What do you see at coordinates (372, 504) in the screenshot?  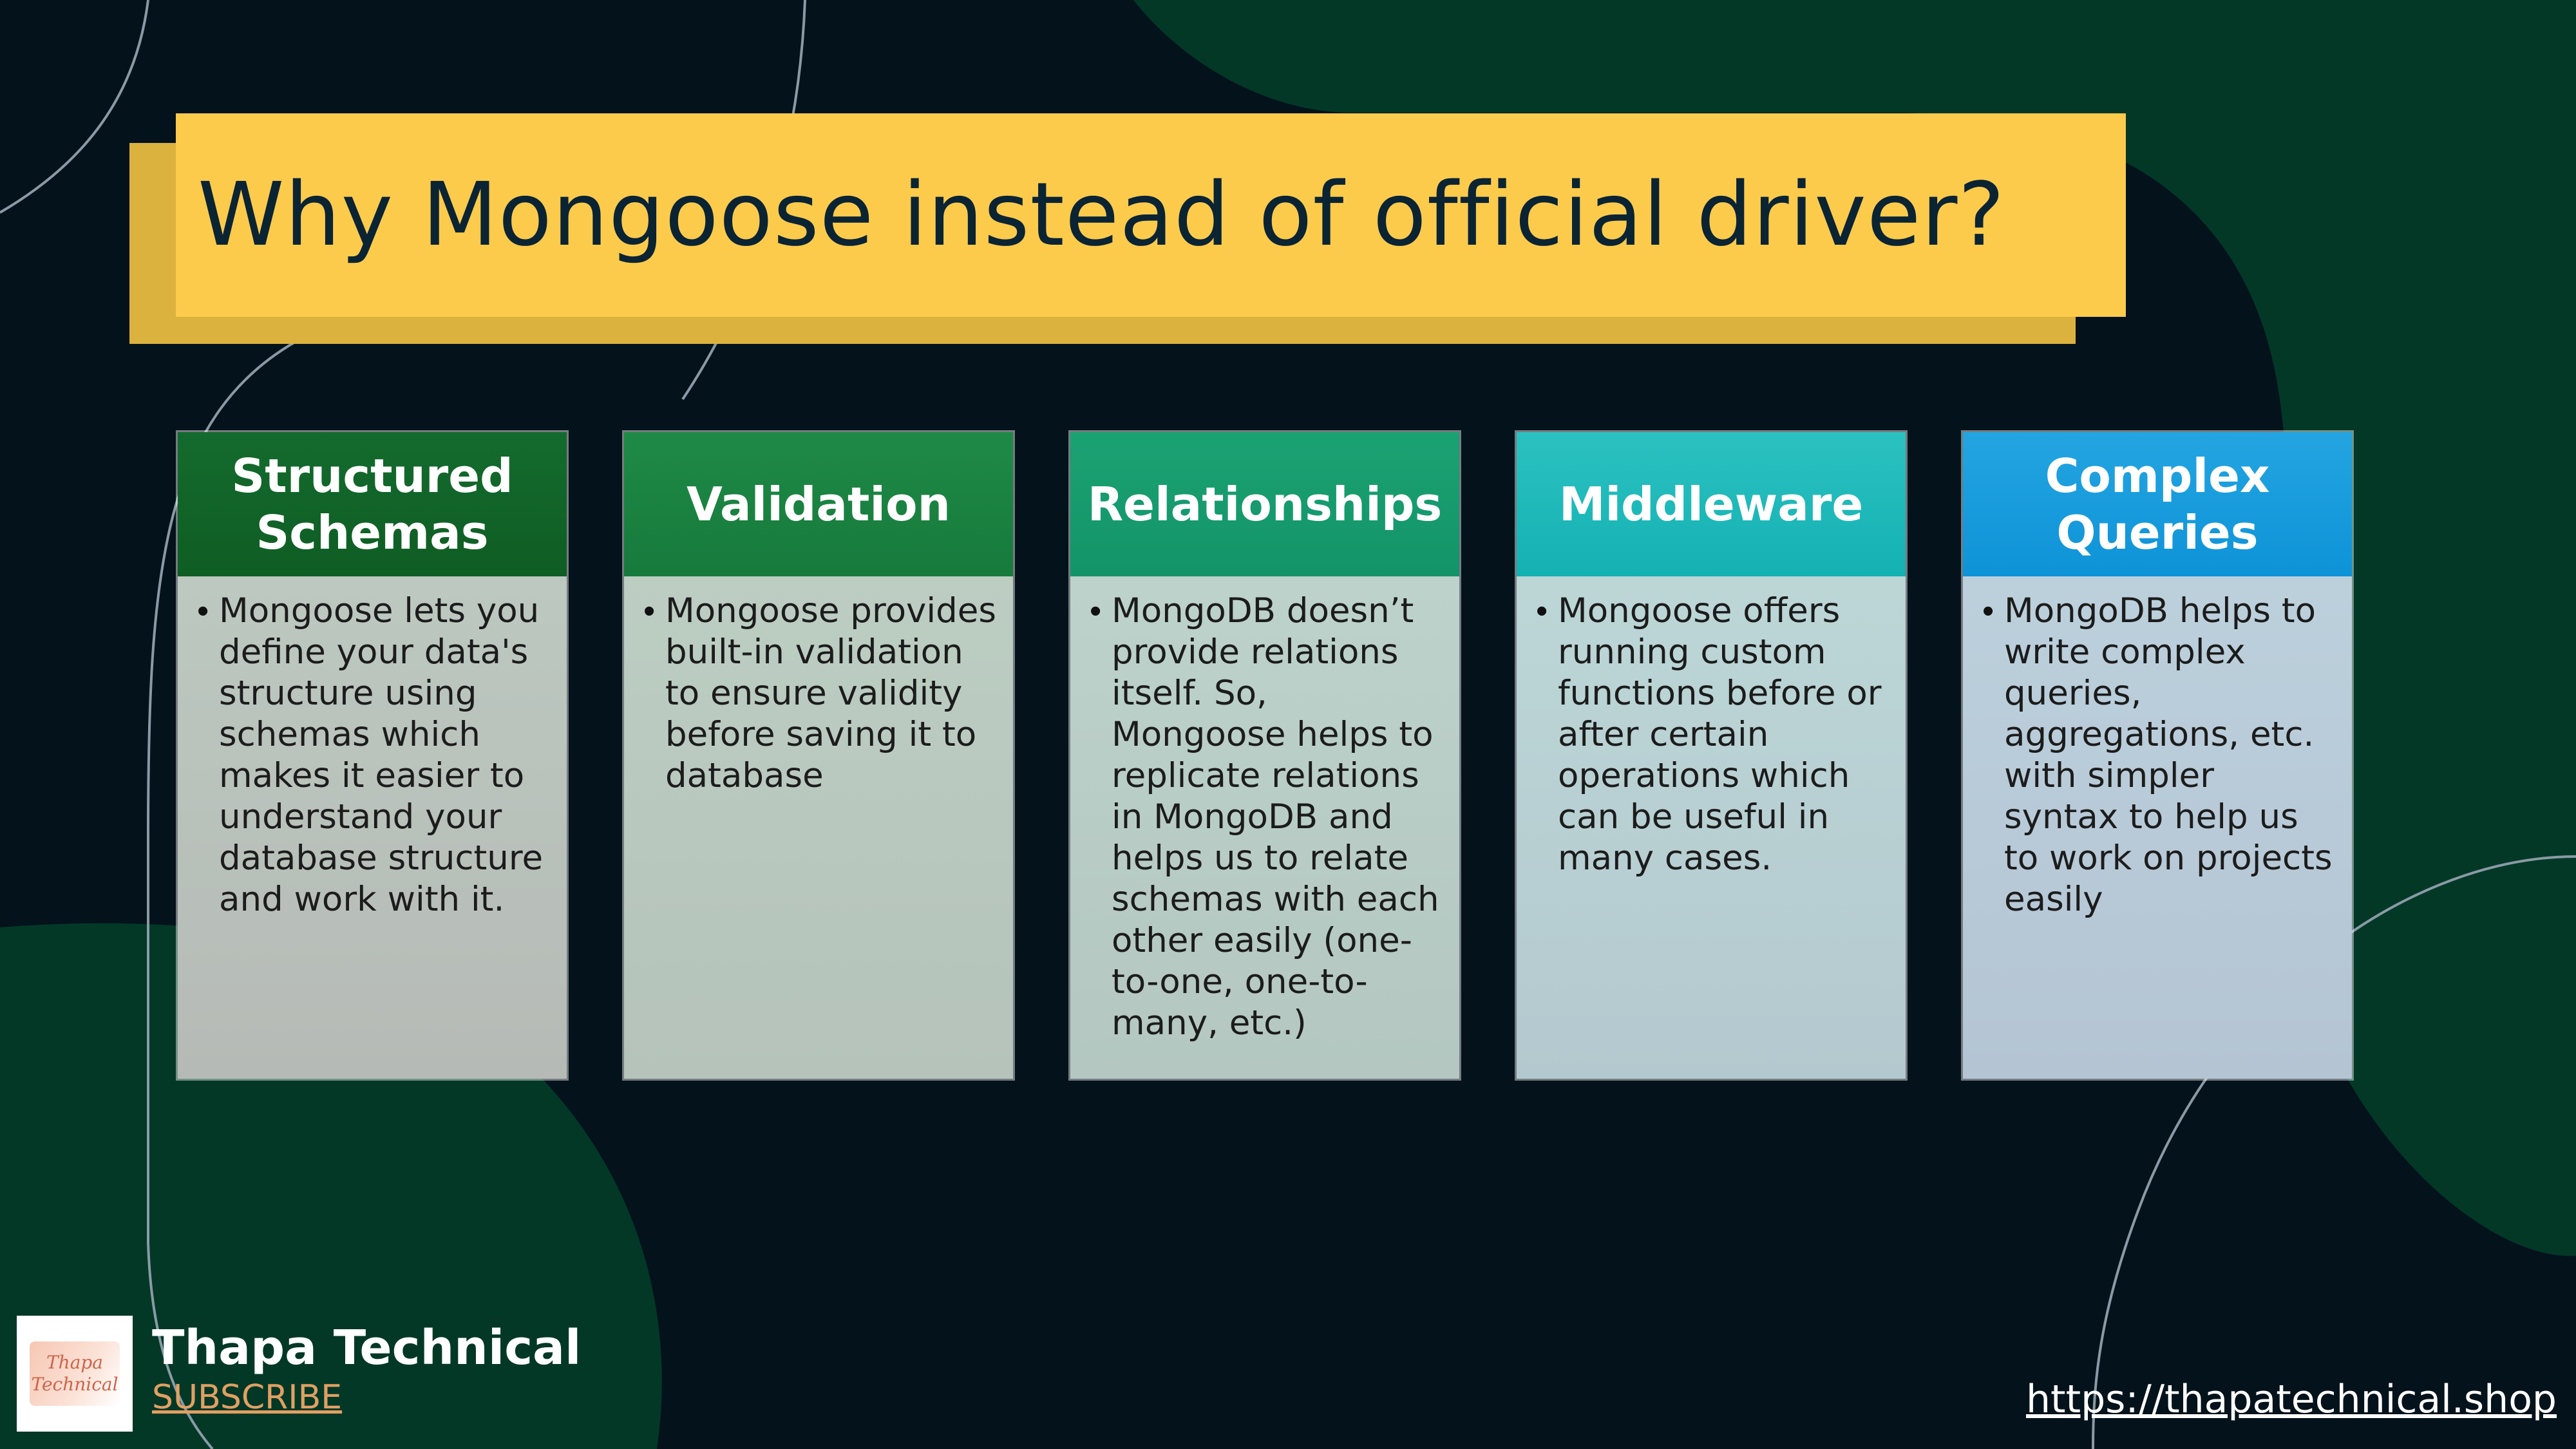 I see `card-heading: Structured Schemas` at bounding box center [372, 504].